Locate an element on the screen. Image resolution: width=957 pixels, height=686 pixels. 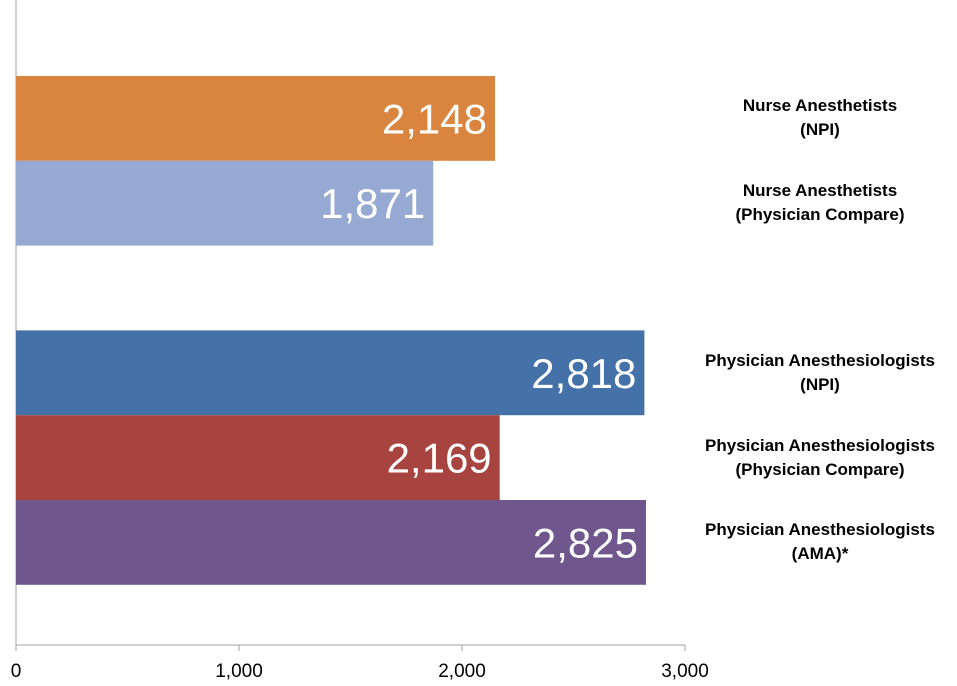
x-tick-label: 0 is located at coordinates (16, 671).